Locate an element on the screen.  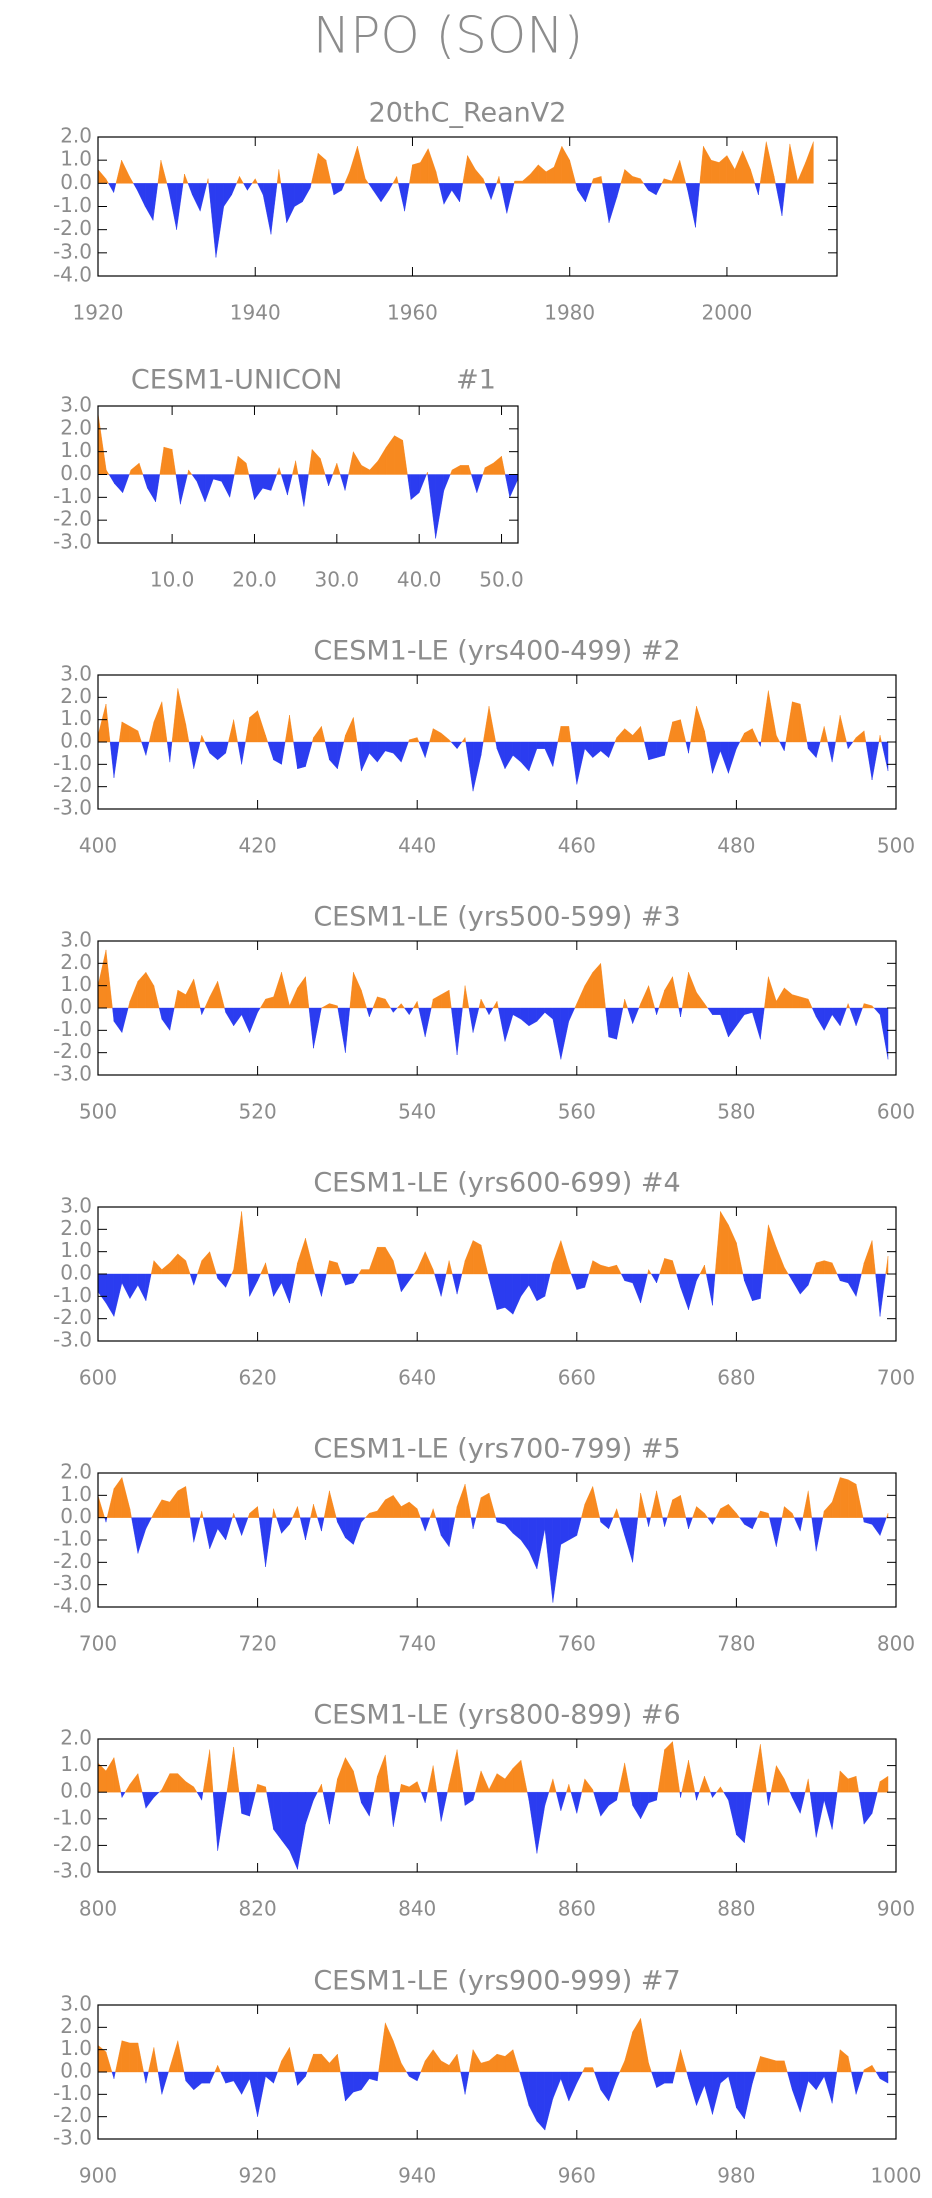
y-tick-label: 1.0 is located at coordinates (76, 450).